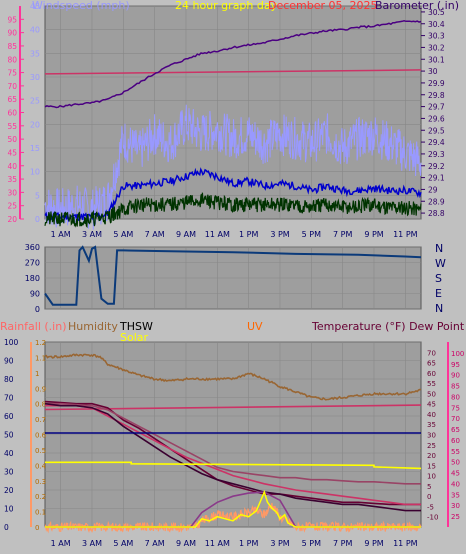  I want to click on pink-tick-label: 60, so click(12, 113).